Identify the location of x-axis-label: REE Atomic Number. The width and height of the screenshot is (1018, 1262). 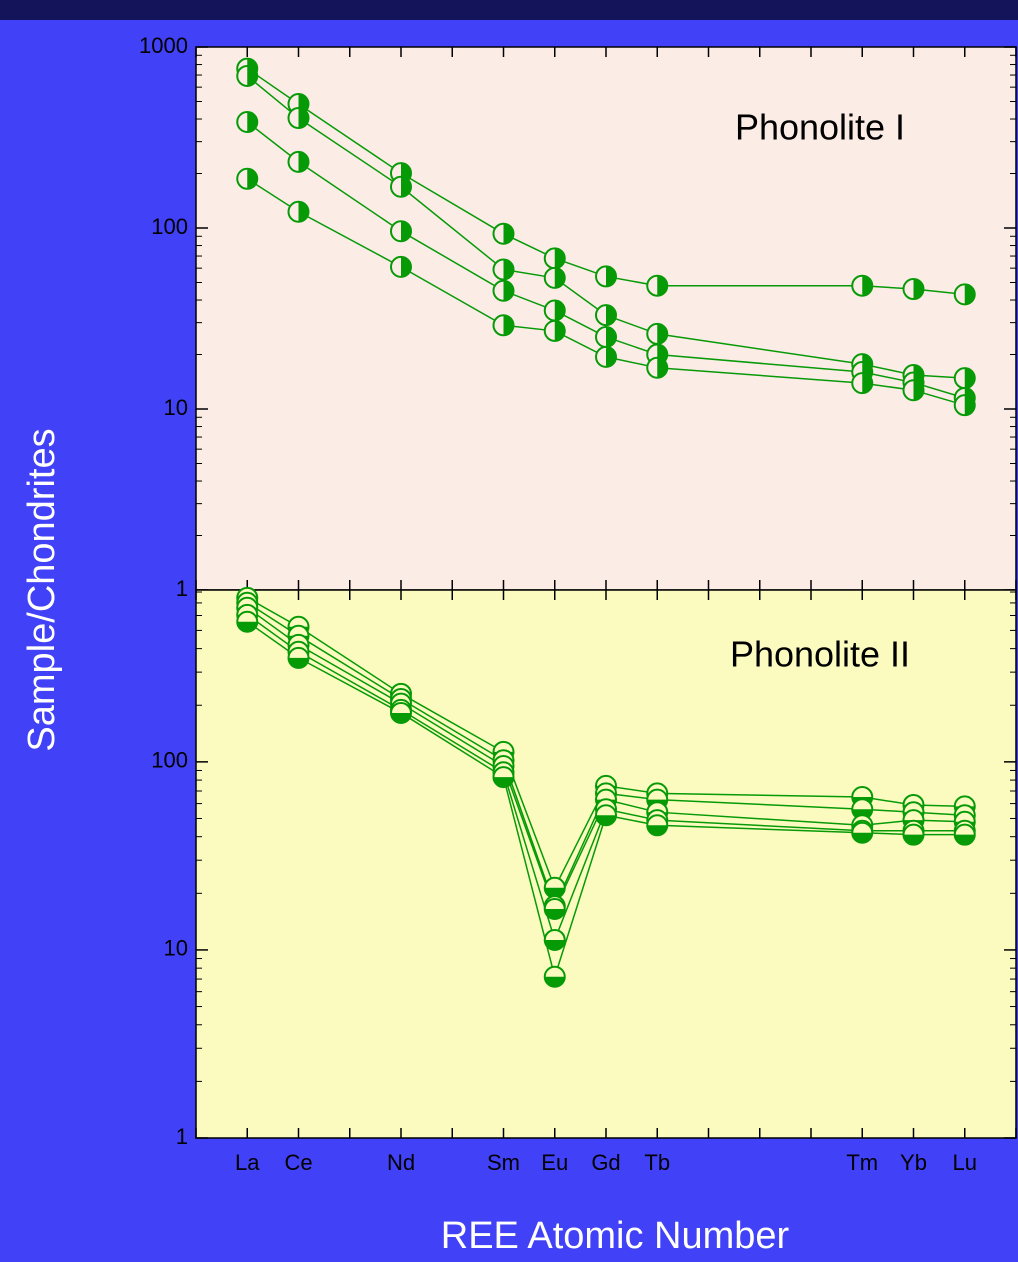
(615, 1236).